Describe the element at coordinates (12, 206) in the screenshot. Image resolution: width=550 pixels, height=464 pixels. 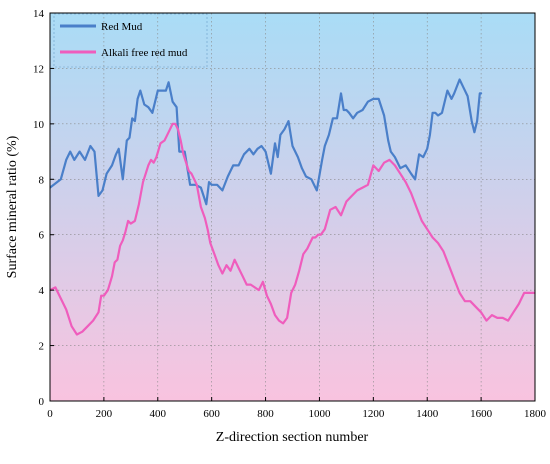
I see `y-axis-title: Surface mineral ratio (%)` at that location.